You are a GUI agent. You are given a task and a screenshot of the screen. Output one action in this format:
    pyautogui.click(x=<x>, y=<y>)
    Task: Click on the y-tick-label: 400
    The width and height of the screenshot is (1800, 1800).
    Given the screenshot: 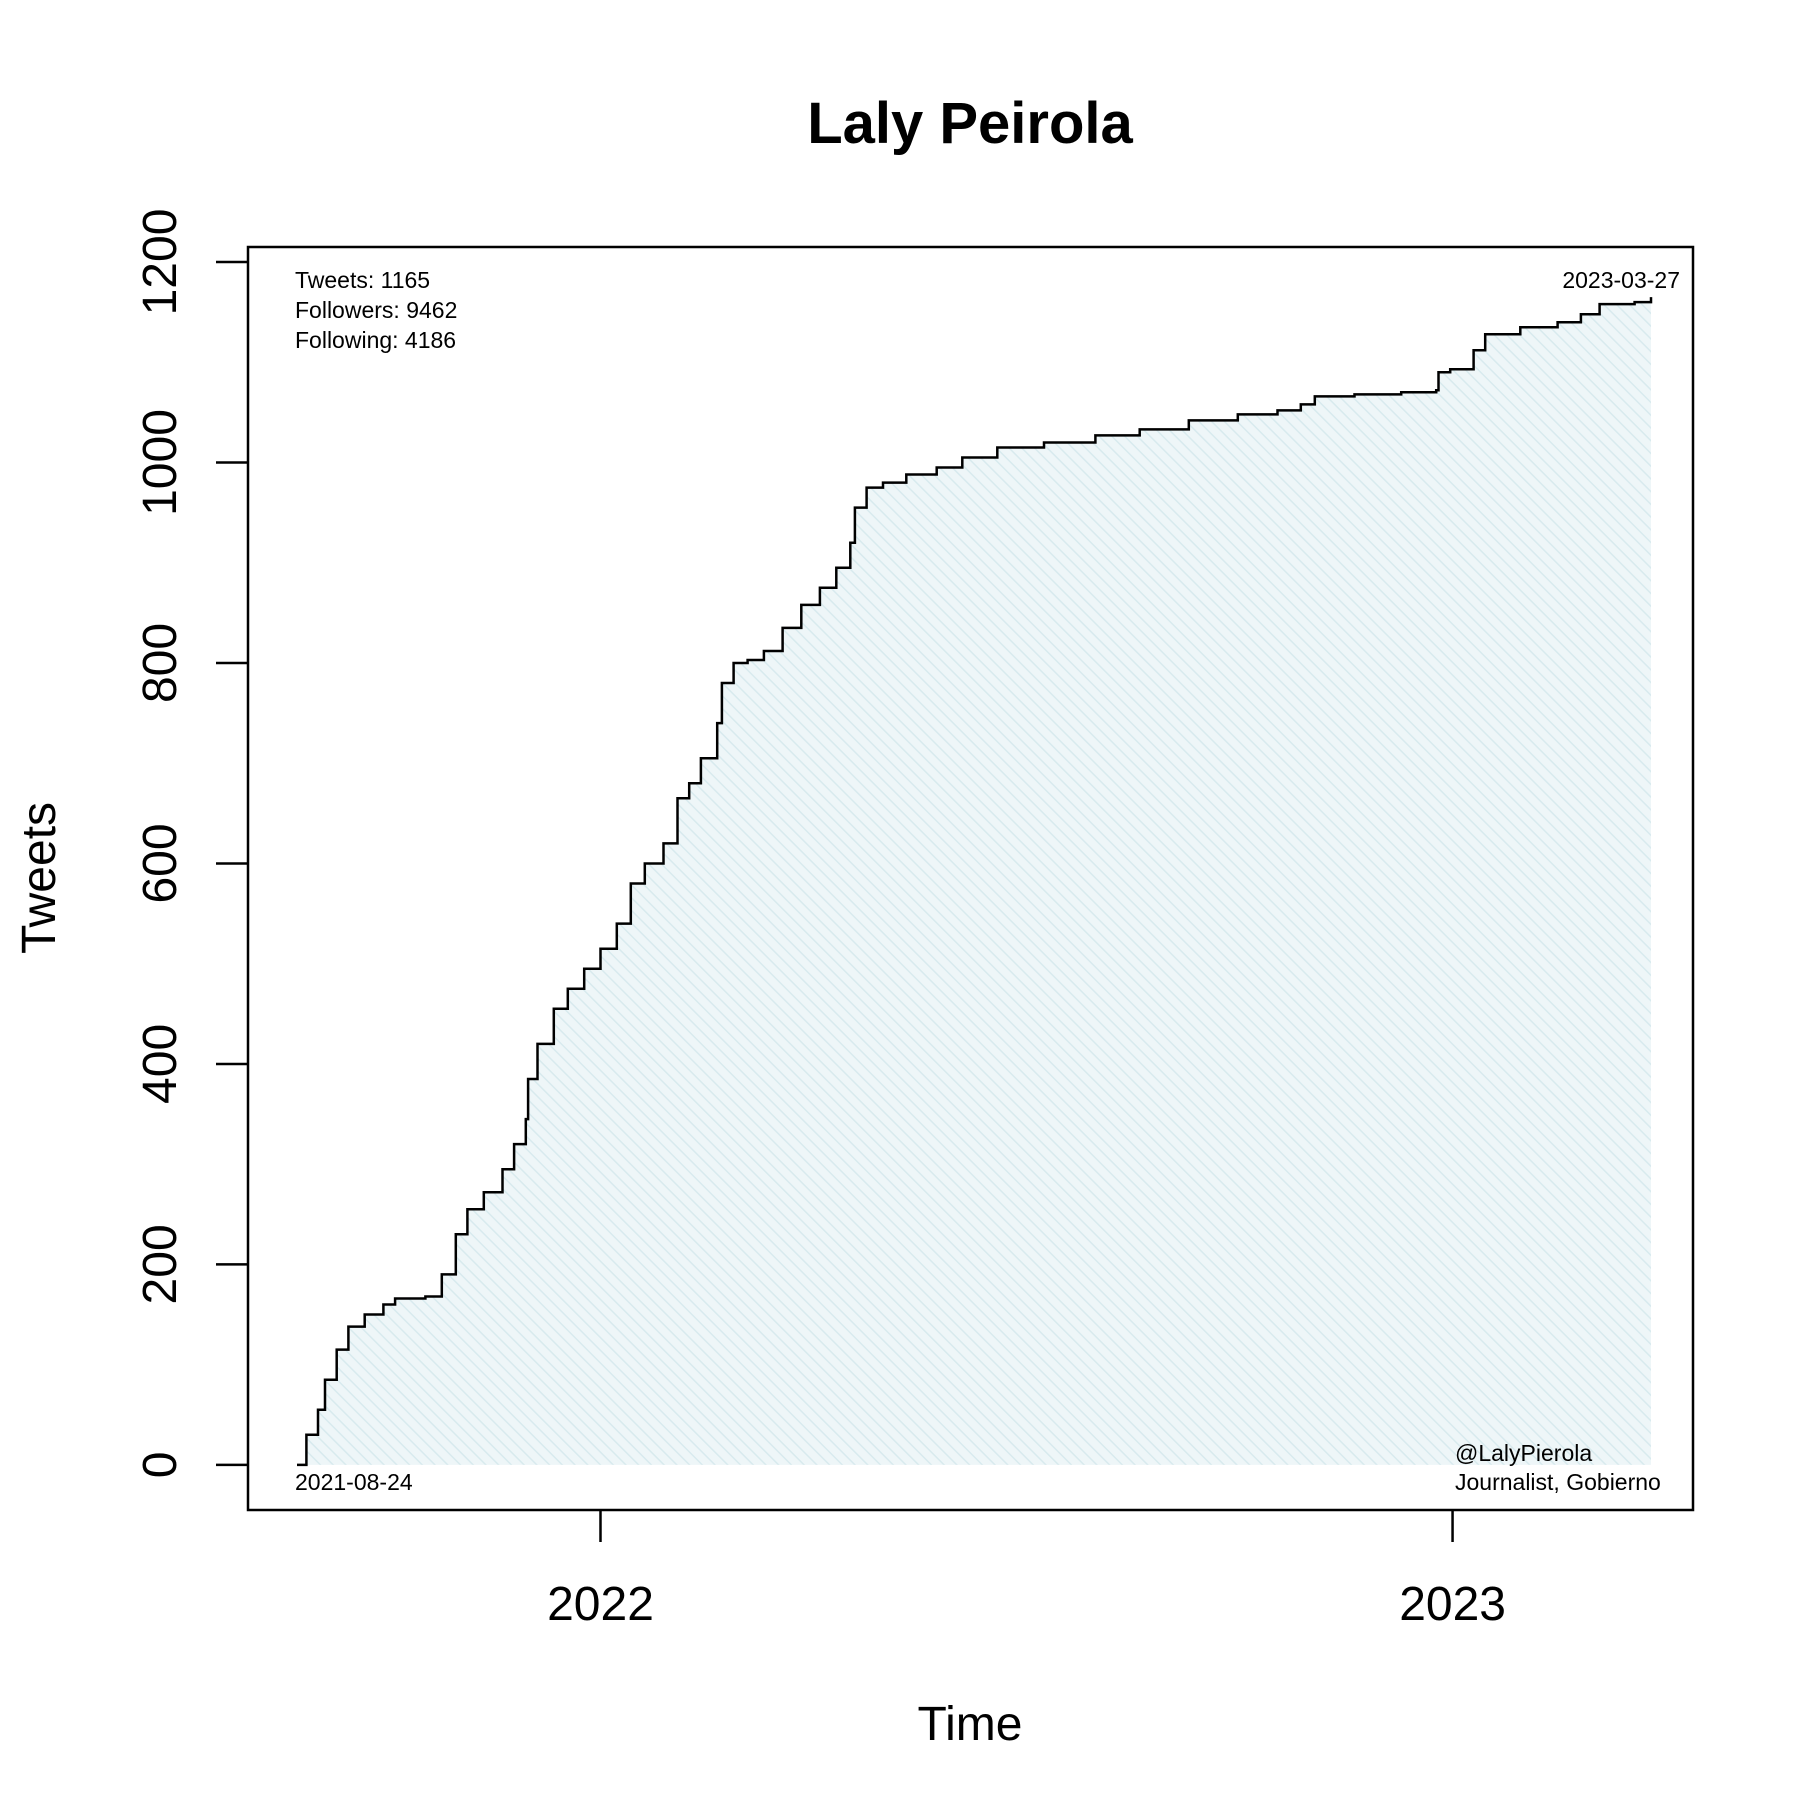 What is the action you would take?
    pyautogui.click(x=160, y=1064)
    